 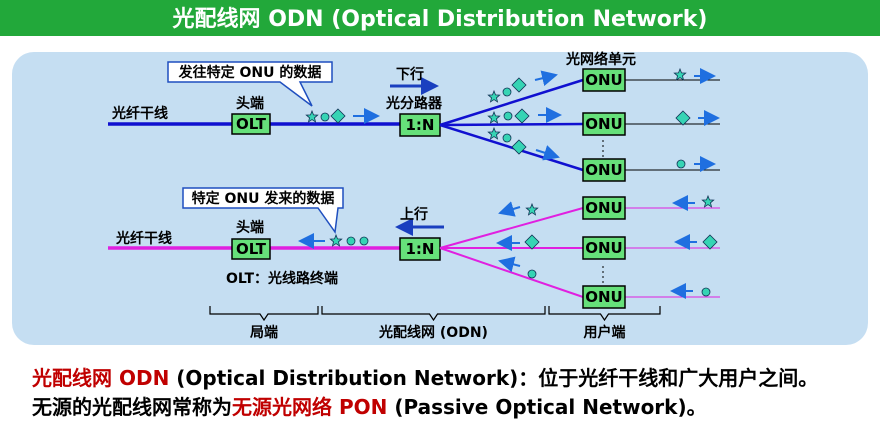 What do you see at coordinates (546, 407) in the screenshot?
I see `footer-text: (Passive Optical Network)。` at bounding box center [546, 407].